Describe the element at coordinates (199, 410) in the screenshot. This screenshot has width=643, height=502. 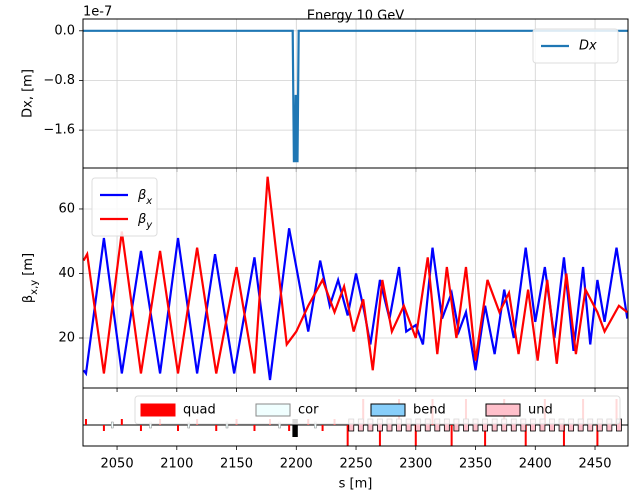
I see `legend-label: quad` at that location.